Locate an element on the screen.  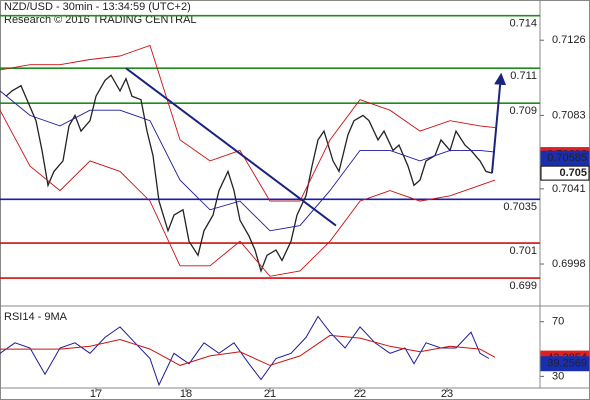
value-tag-label: 0.70585 is located at coordinates (567, 158).